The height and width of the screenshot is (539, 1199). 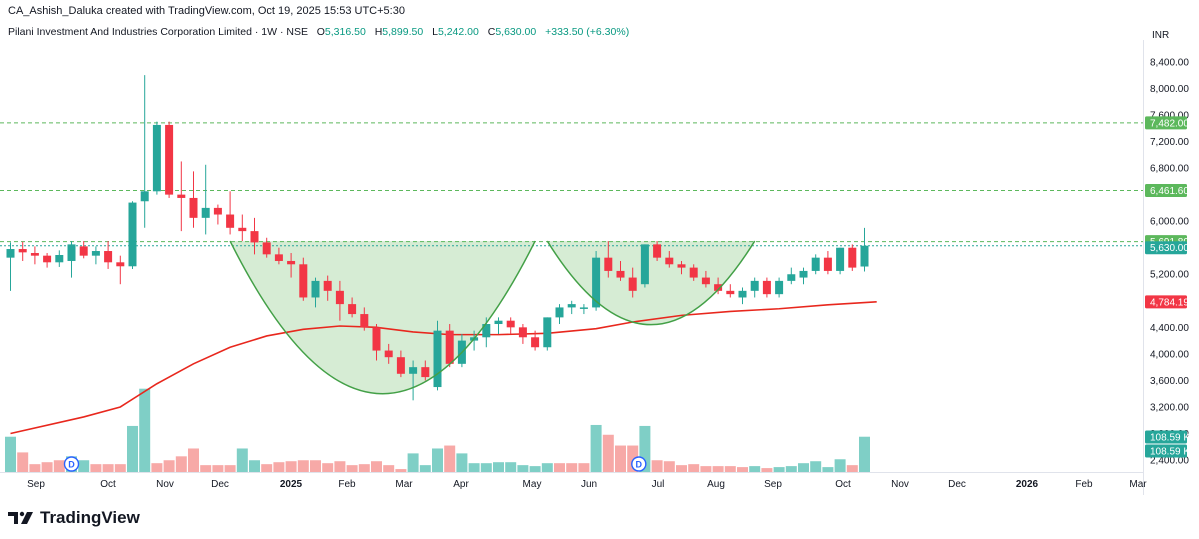 I want to click on cup-curves, so click(x=492, y=317).